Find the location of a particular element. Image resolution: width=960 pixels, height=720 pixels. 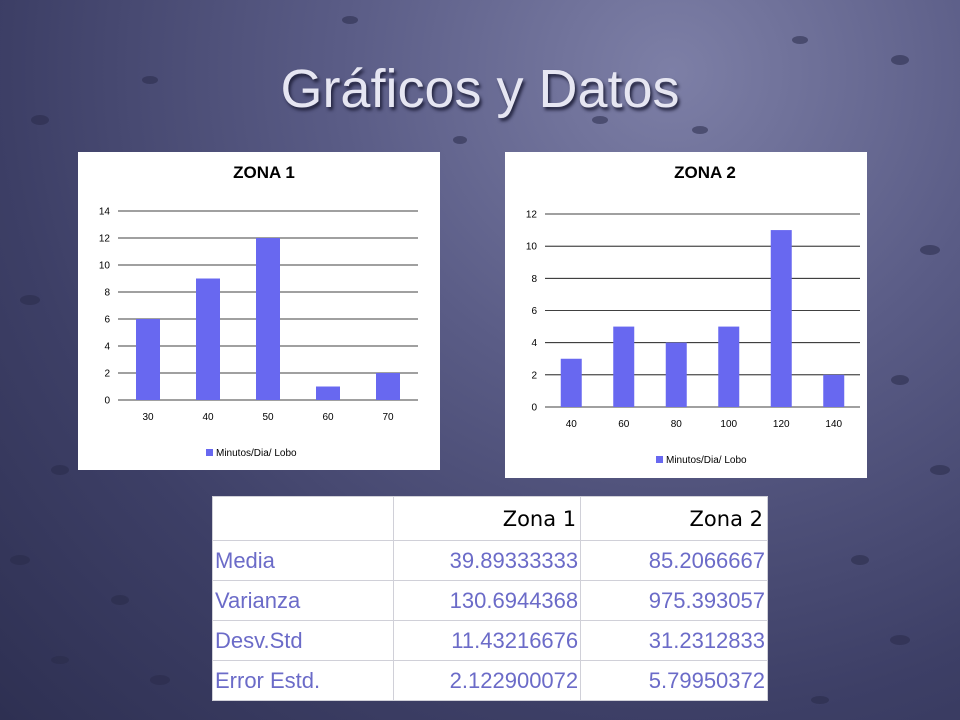

table-row: Media 39.89333333 85.2066667 is located at coordinates (490, 560).